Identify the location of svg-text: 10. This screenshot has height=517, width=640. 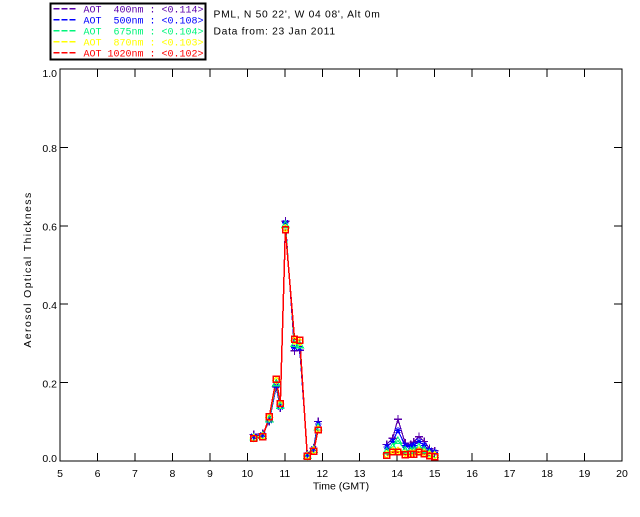
(247, 474).